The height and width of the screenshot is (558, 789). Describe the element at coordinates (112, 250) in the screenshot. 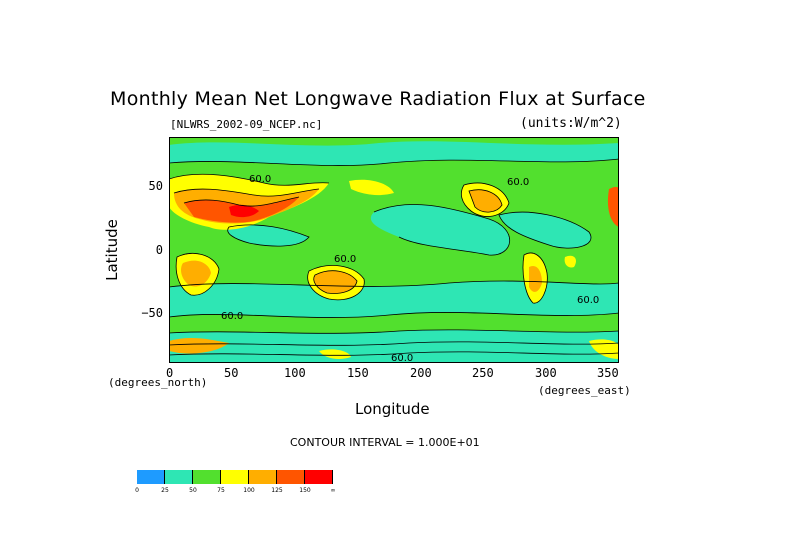

I see `y-axis-label: Latitude` at that location.